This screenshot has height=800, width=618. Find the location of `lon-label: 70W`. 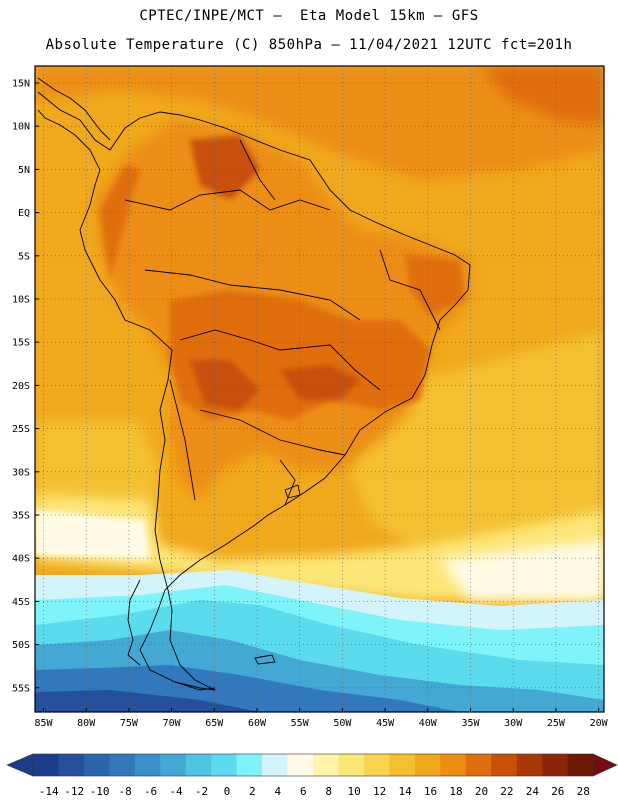

lon-label: 70W is located at coordinates (172, 723).